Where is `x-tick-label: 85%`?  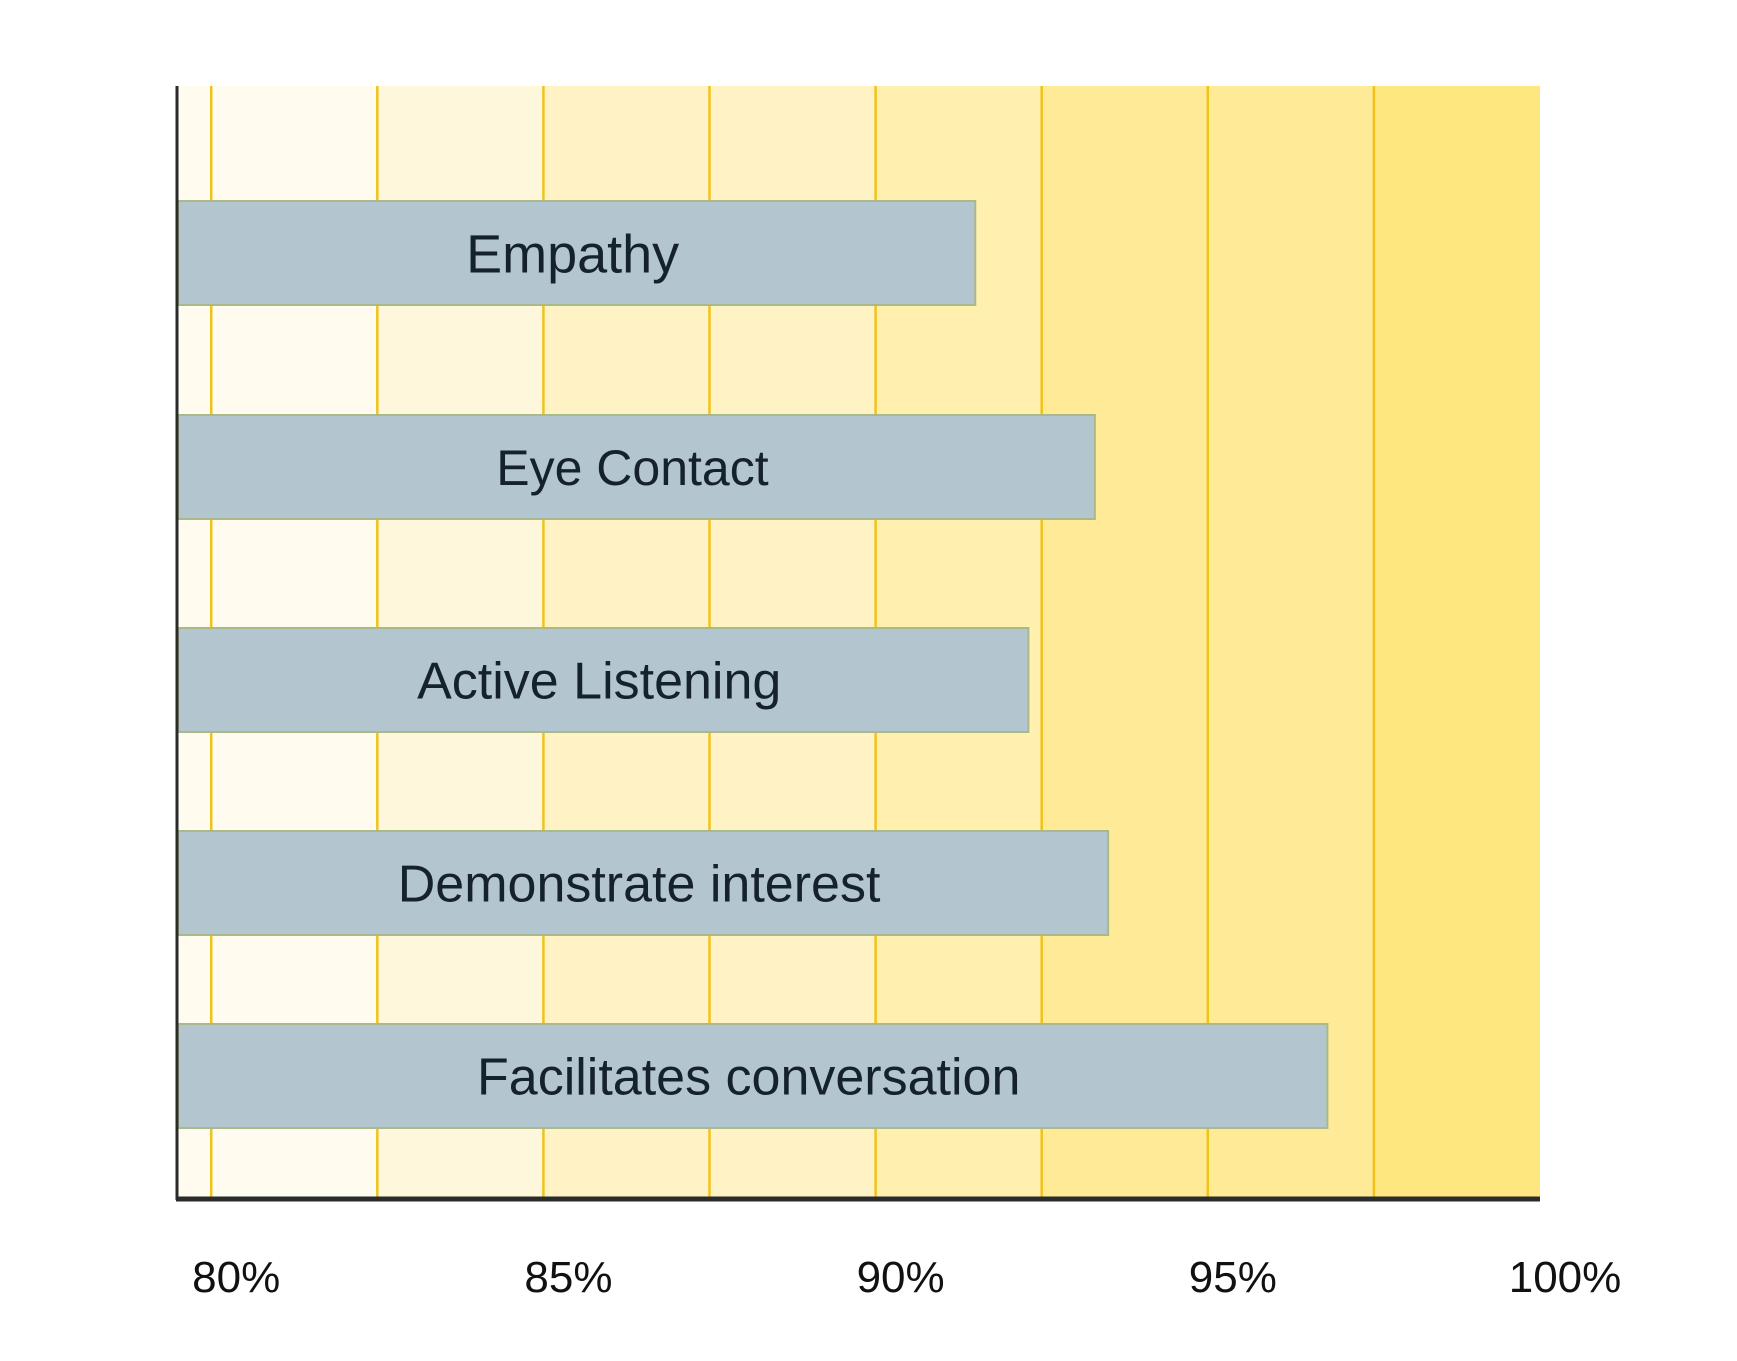
x-tick-label: 85% is located at coordinates (568, 1277).